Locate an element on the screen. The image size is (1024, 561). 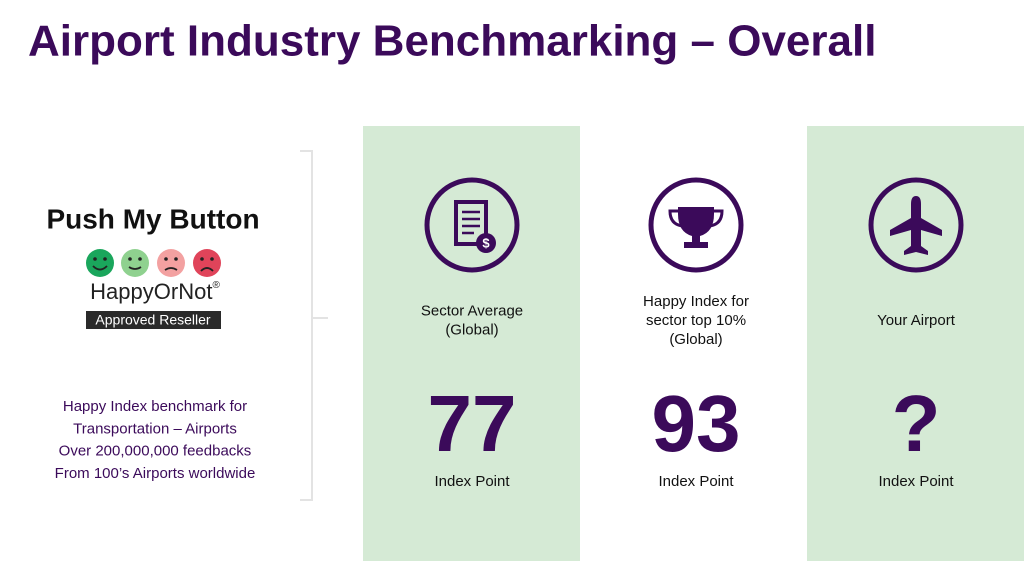
description-line: From 100’s Airports worldwide is located at coordinates (155, 473).